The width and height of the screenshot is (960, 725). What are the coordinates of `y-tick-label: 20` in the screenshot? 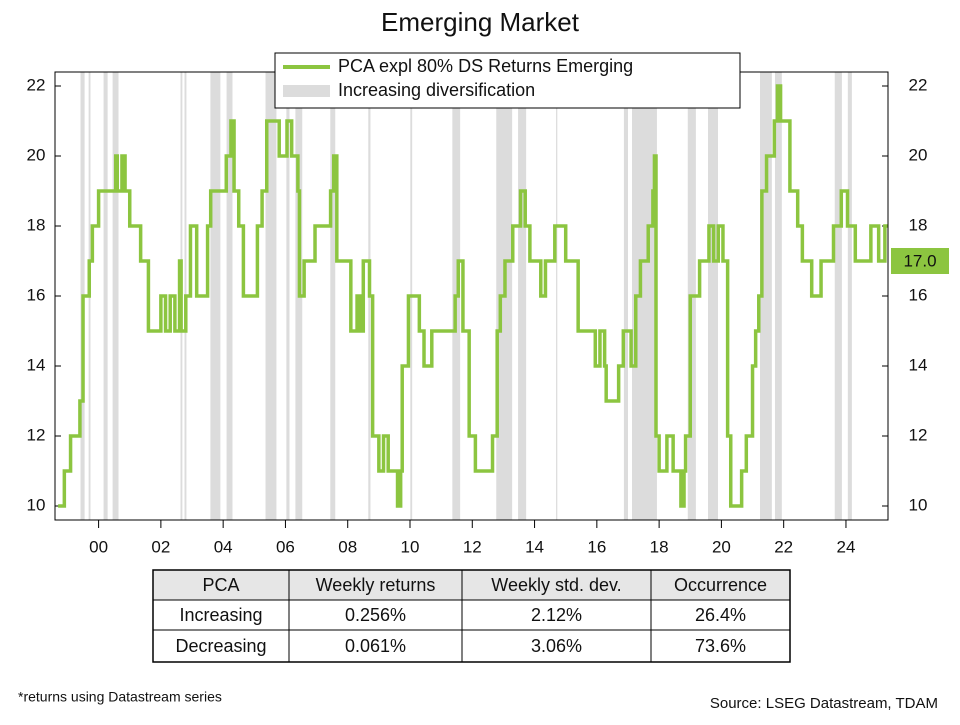 It's located at (36, 154).